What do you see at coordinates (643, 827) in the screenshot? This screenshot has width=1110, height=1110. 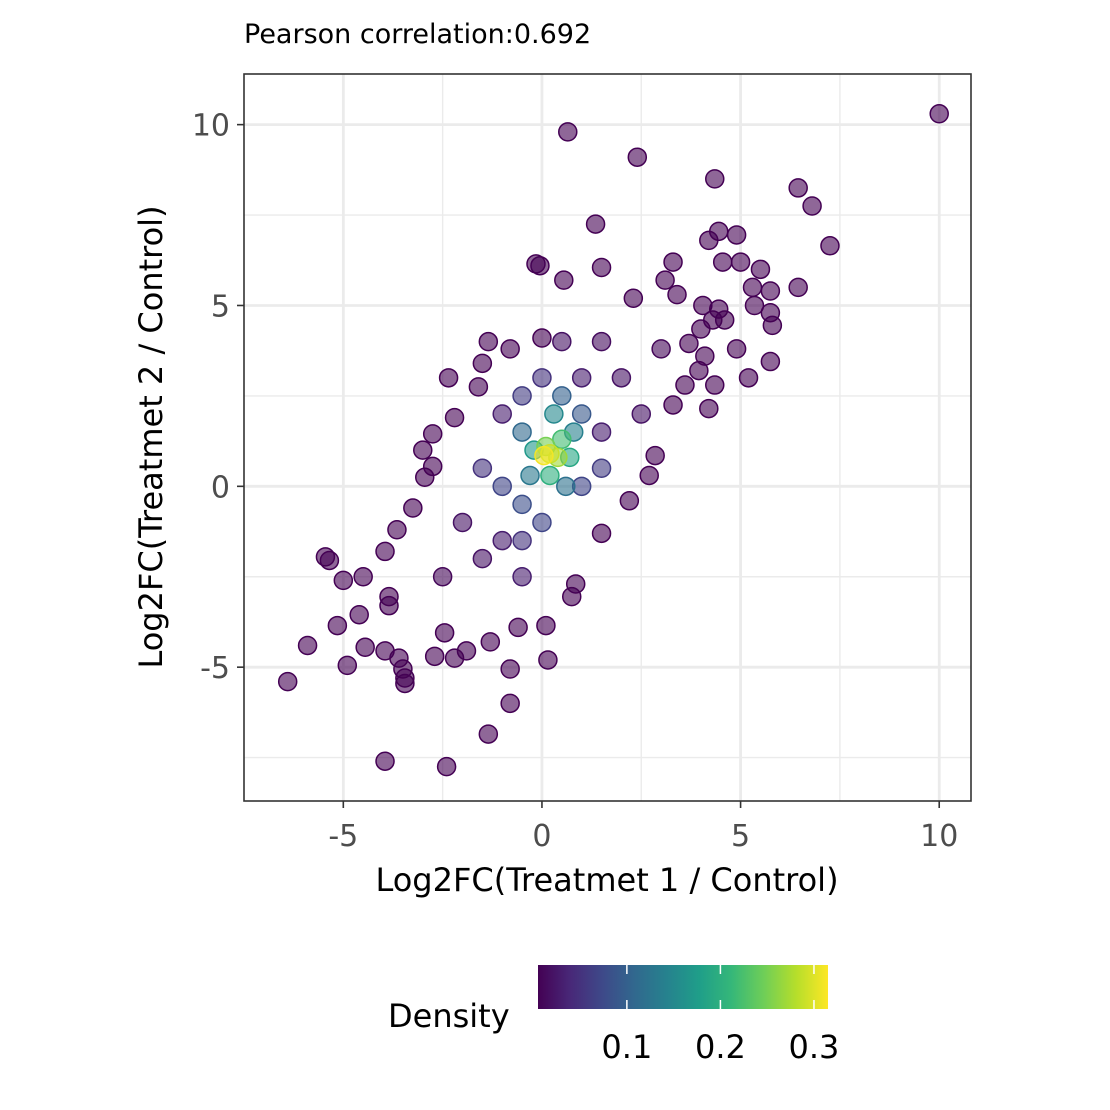 I see `x-axis: -5 0 5 10` at bounding box center [643, 827].